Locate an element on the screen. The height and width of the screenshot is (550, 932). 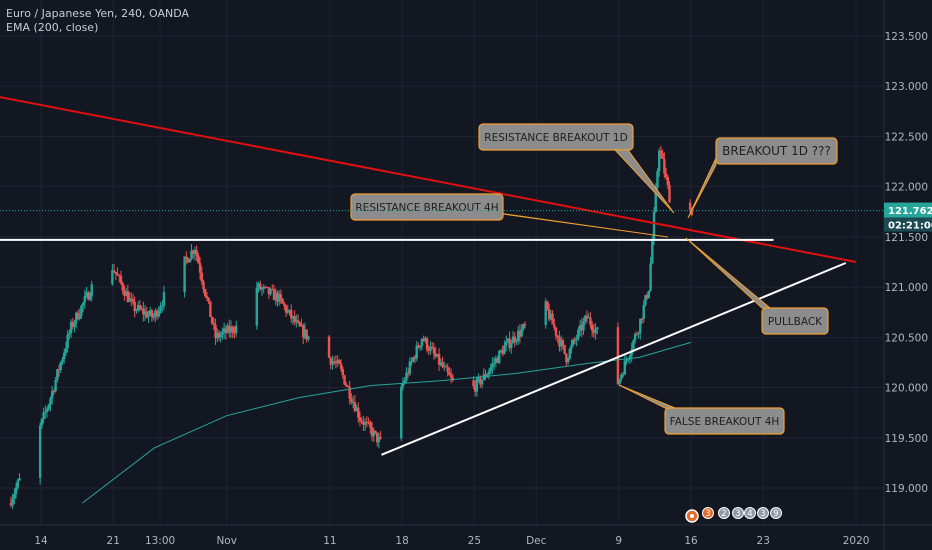
annotation-breakout-1d: BREAKOUT 1D ??? is located at coordinates (762, 178).